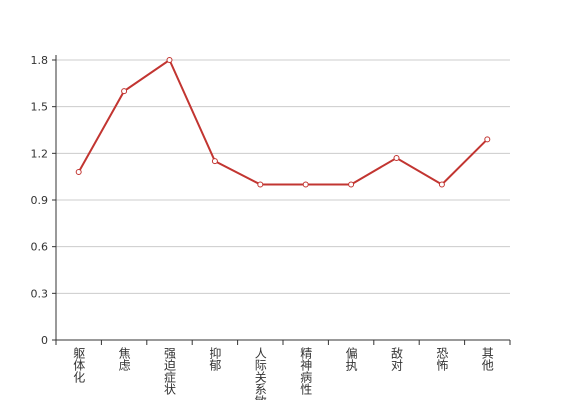 Image resolution: width=567 pixels, height=400 pixels. Describe the element at coordinates (442, 359) in the screenshot. I see `x-tick-label: 恐怖` at that location.